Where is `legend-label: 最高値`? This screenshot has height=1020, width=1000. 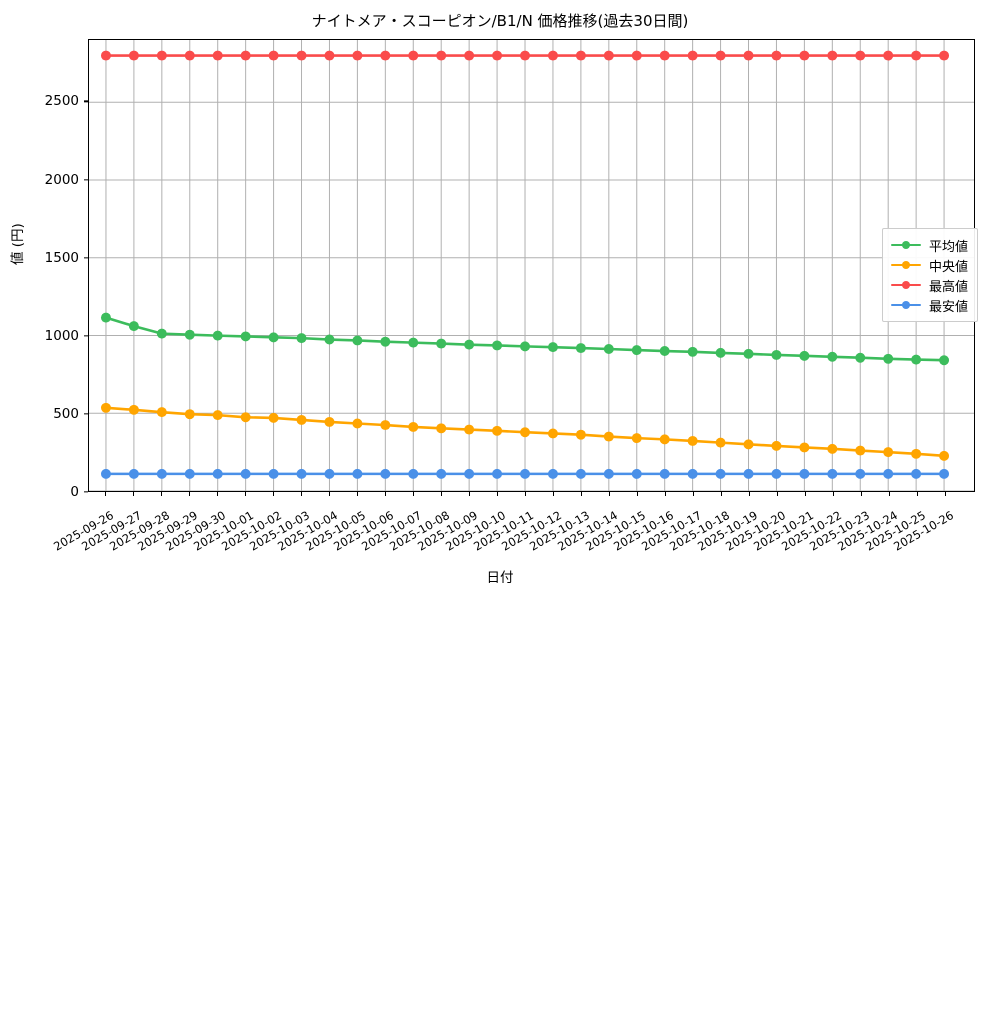 legend-label: 最高値 is located at coordinates (948, 287).